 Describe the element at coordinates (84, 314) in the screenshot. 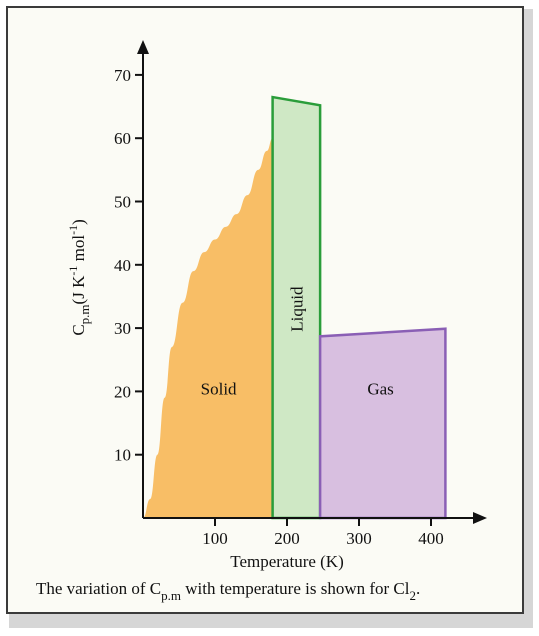

I see `y-axis-title-subscript: p.m` at that location.